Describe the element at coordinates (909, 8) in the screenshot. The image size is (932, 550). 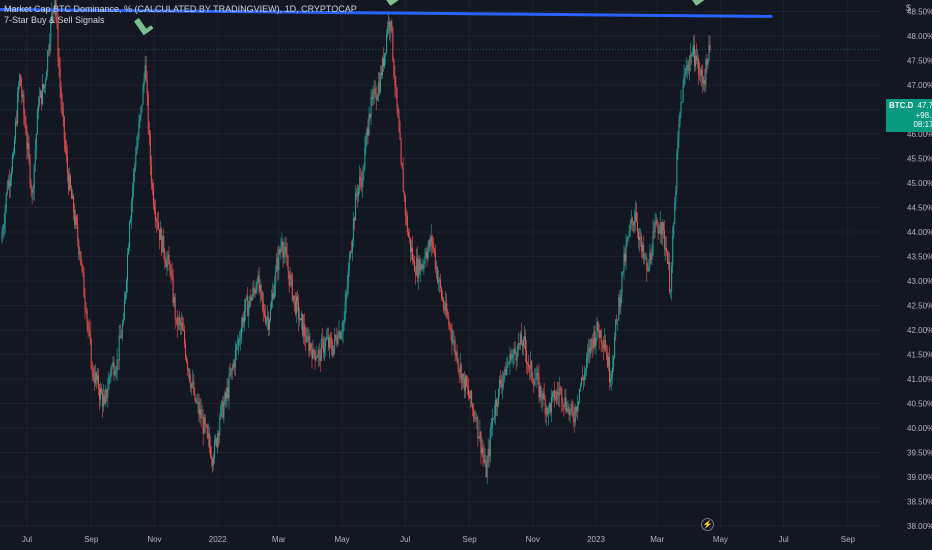
I see `currency-mark: $` at that location.